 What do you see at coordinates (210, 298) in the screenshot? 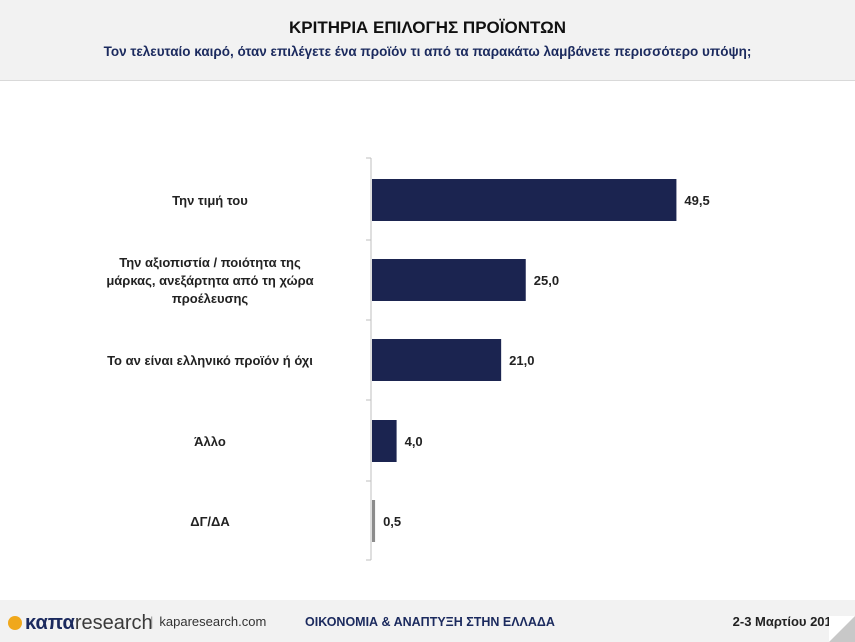
I see `category-label: προέλευσης` at bounding box center [210, 298].